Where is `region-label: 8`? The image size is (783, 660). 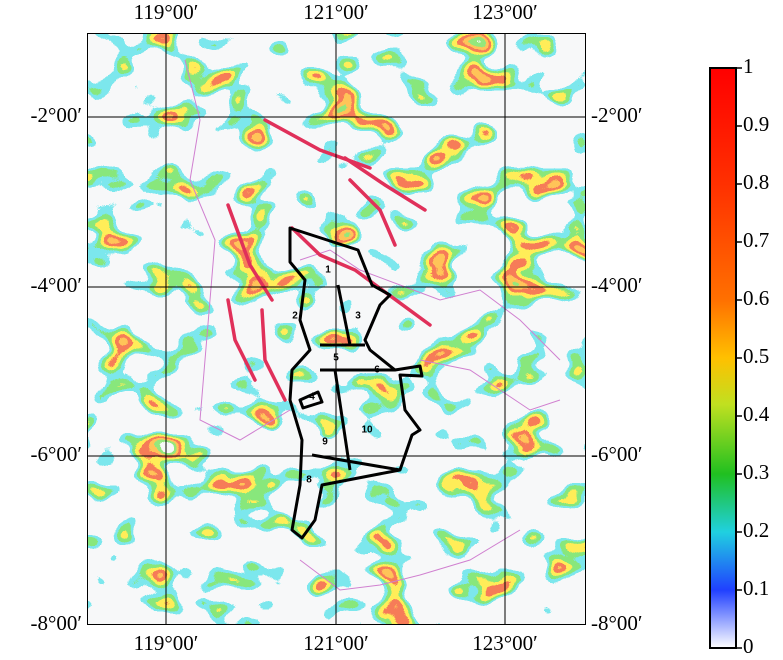 region-label: 8 is located at coordinates (309, 480).